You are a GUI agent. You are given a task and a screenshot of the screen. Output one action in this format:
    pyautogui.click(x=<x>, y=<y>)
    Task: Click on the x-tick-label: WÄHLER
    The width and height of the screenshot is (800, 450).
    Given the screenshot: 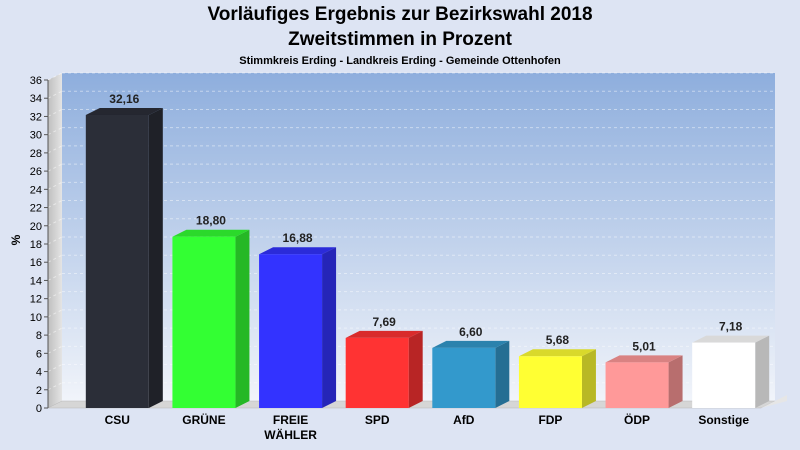 What is the action you would take?
    pyautogui.click(x=290, y=434)
    